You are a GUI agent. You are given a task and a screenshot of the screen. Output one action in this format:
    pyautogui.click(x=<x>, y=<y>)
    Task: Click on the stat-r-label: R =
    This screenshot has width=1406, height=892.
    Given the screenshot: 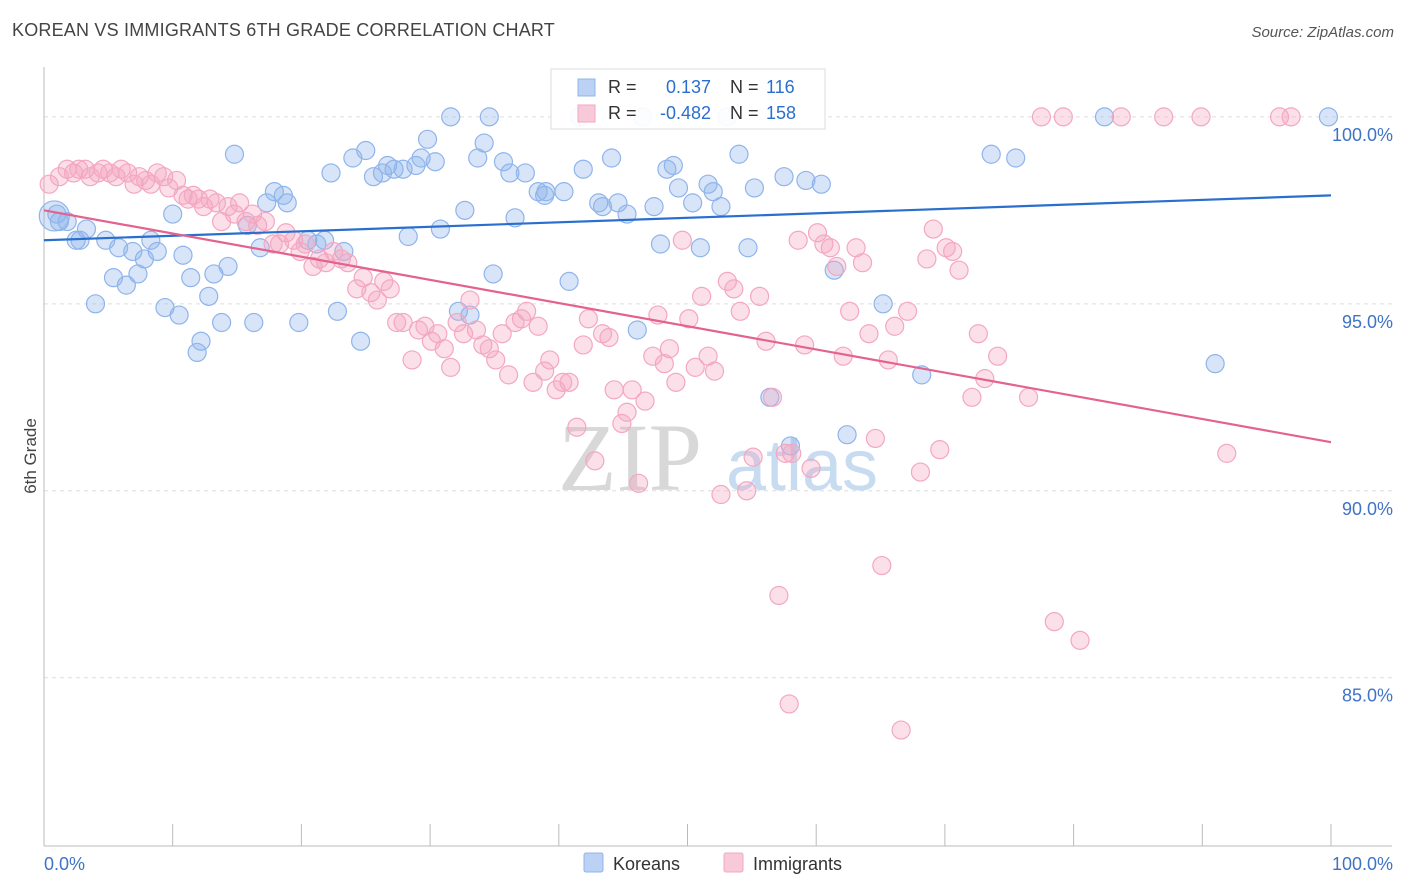 What is the action you would take?
    pyautogui.click(x=622, y=113)
    